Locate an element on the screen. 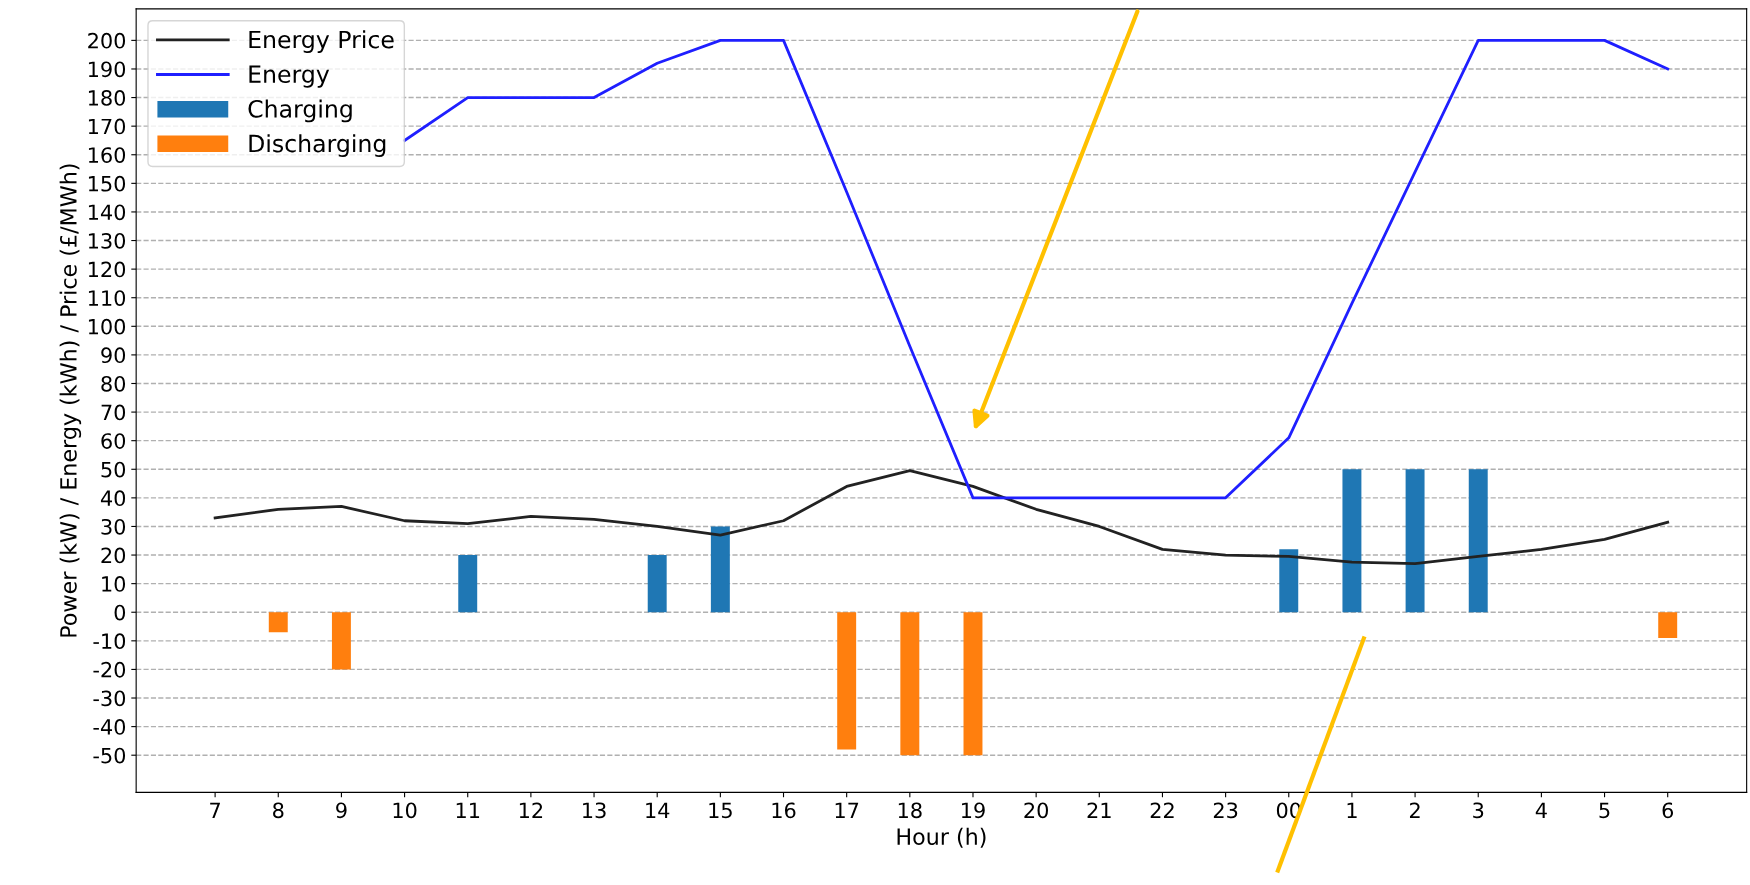 The image size is (1750, 885). x-tick-label: 19 is located at coordinates (973, 810).